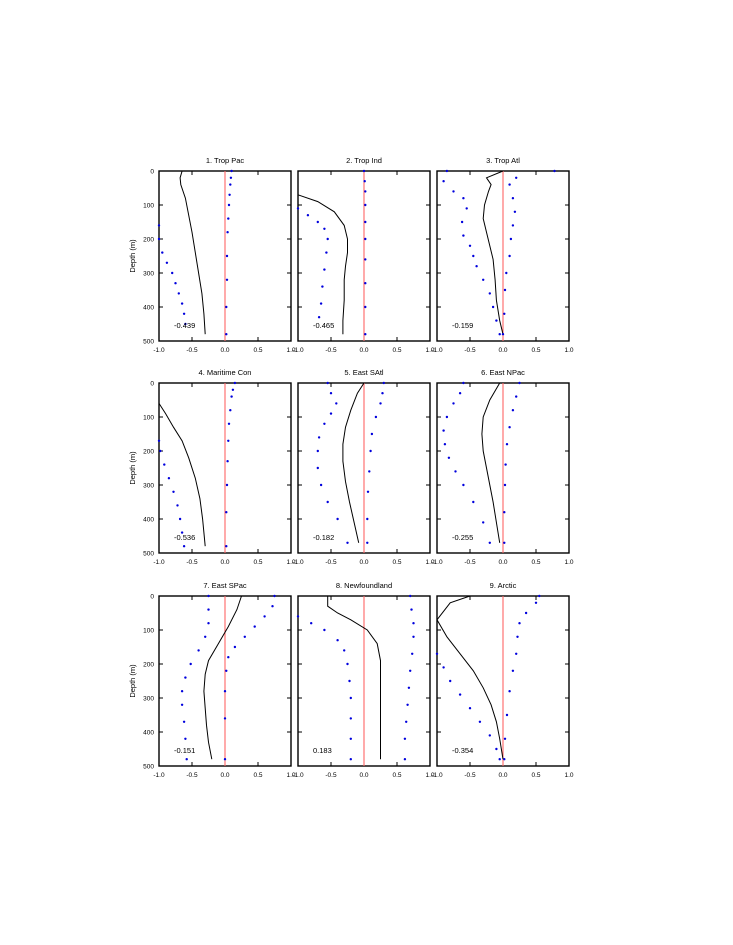  I want to click on y-tick-label: 400, so click(148, 308).